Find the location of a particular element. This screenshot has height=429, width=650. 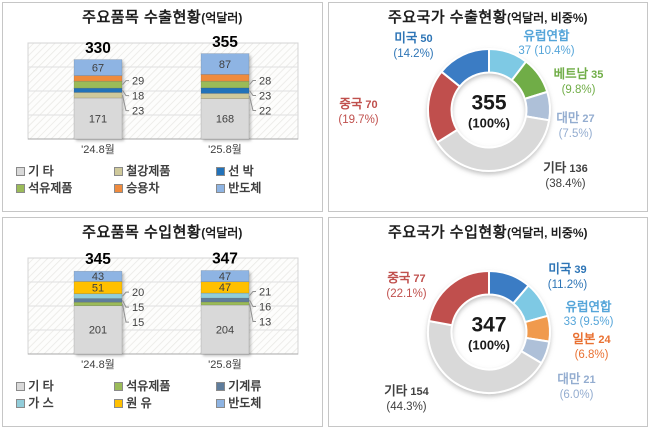

panel-title: 주요국가 수출현황(억달러, 비중%) is located at coordinates (488, 18).